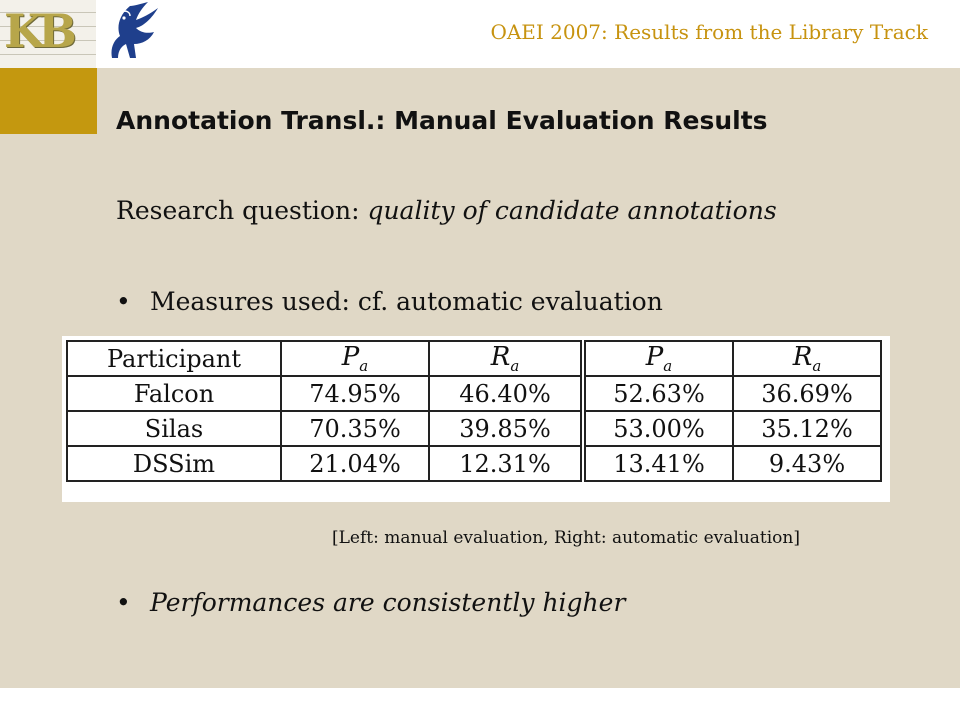  I want to click on bullet-measures-text: Measures used: cf. automatic evaluation, so click(406, 301).